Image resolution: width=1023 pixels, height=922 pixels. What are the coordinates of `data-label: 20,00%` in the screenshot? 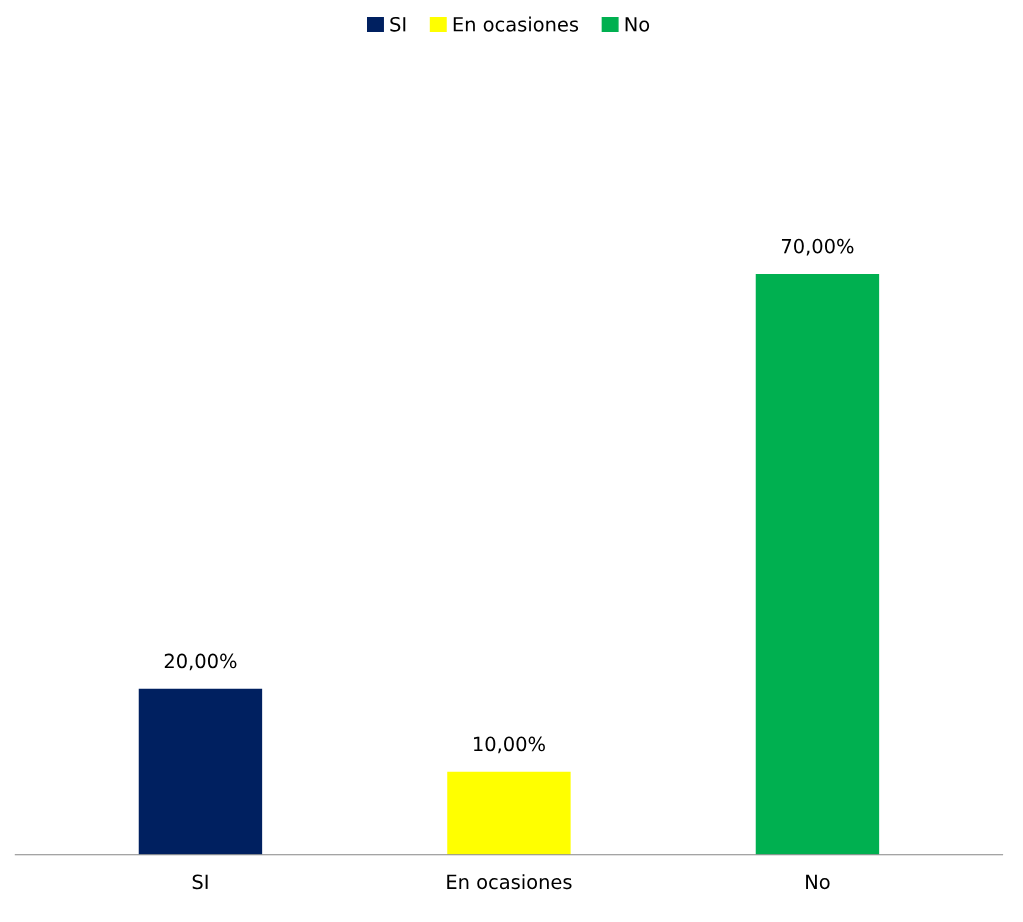 It's located at (200, 662).